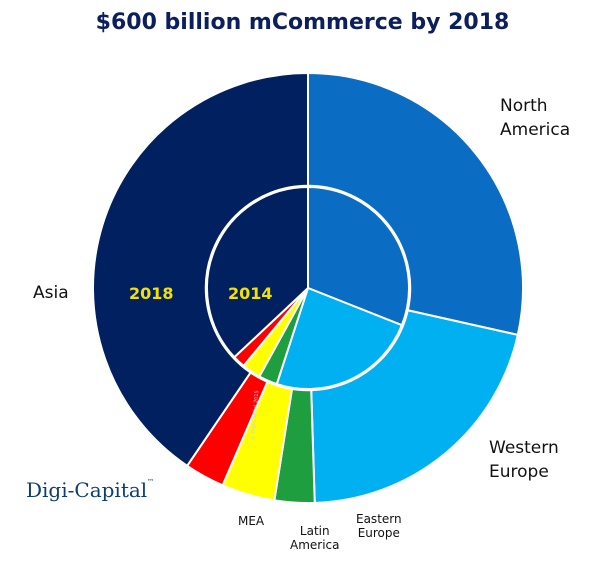  Describe the element at coordinates (250, 293) in the screenshot. I see `label-year-2014: 2014` at that location.